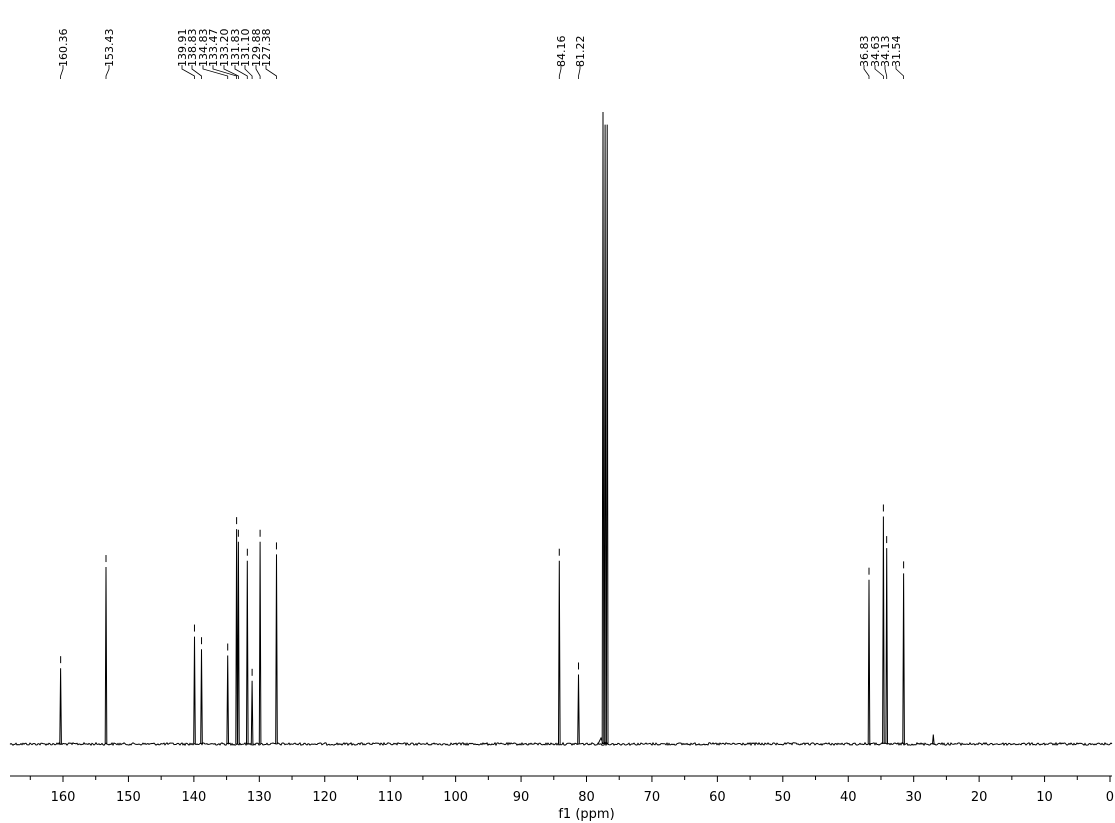 This screenshot has width=1115, height=823. I want to click on x-tick-label: 140, so click(193, 797).